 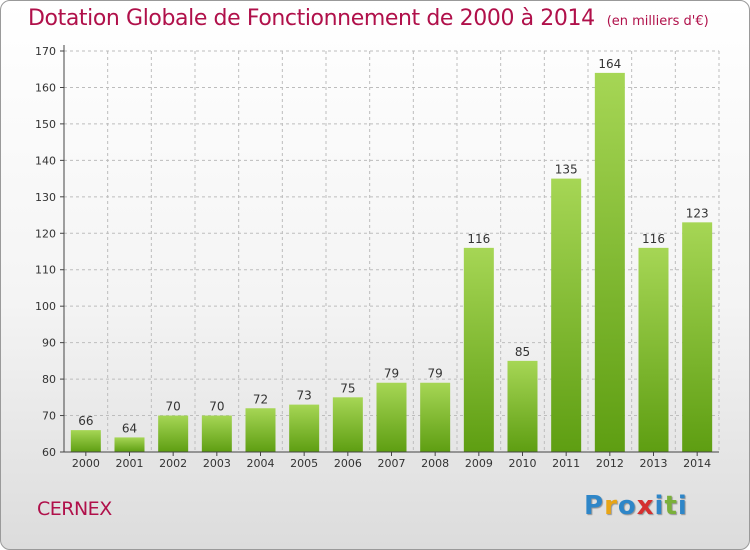 What do you see at coordinates (653, 239) in the screenshot?
I see `data-label-2013: 116` at bounding box center [653, 239].